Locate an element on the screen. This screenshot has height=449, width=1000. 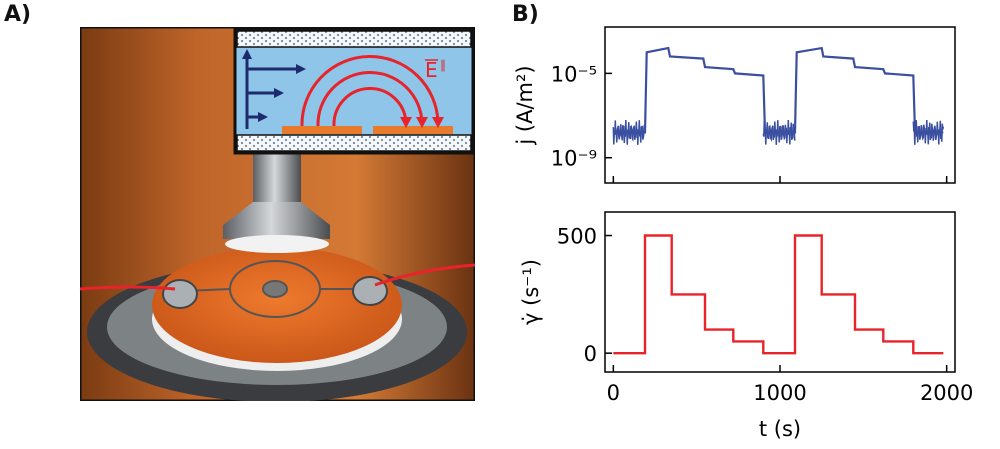
rheometer-cone is located at coordinates (276, 213).